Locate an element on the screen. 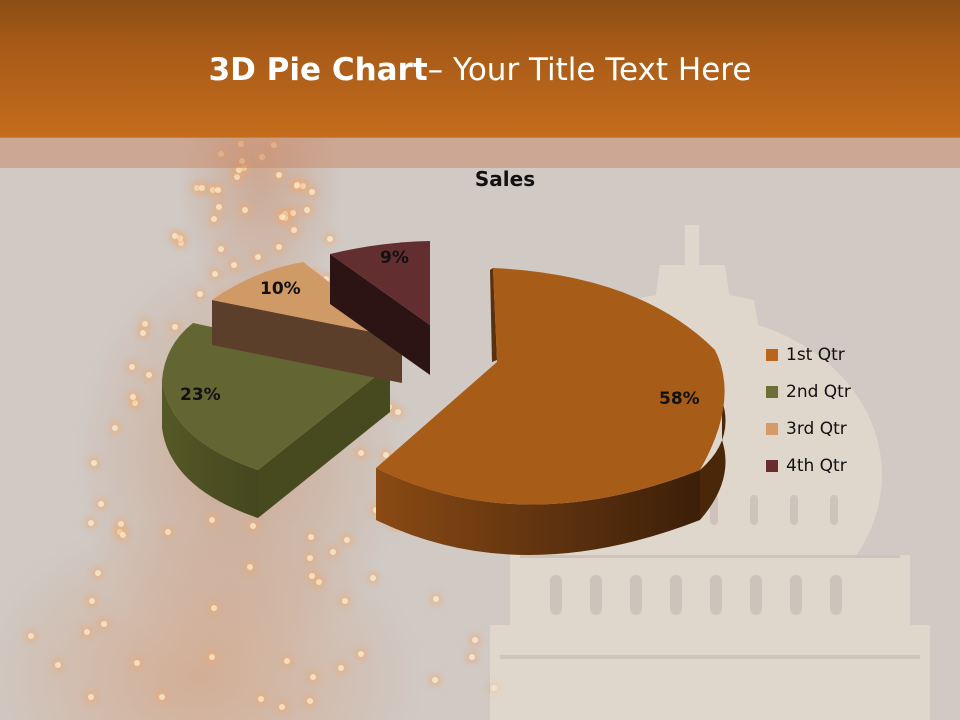  slice-label-1st-qtr: 58% is located at coordinates (679, 399).